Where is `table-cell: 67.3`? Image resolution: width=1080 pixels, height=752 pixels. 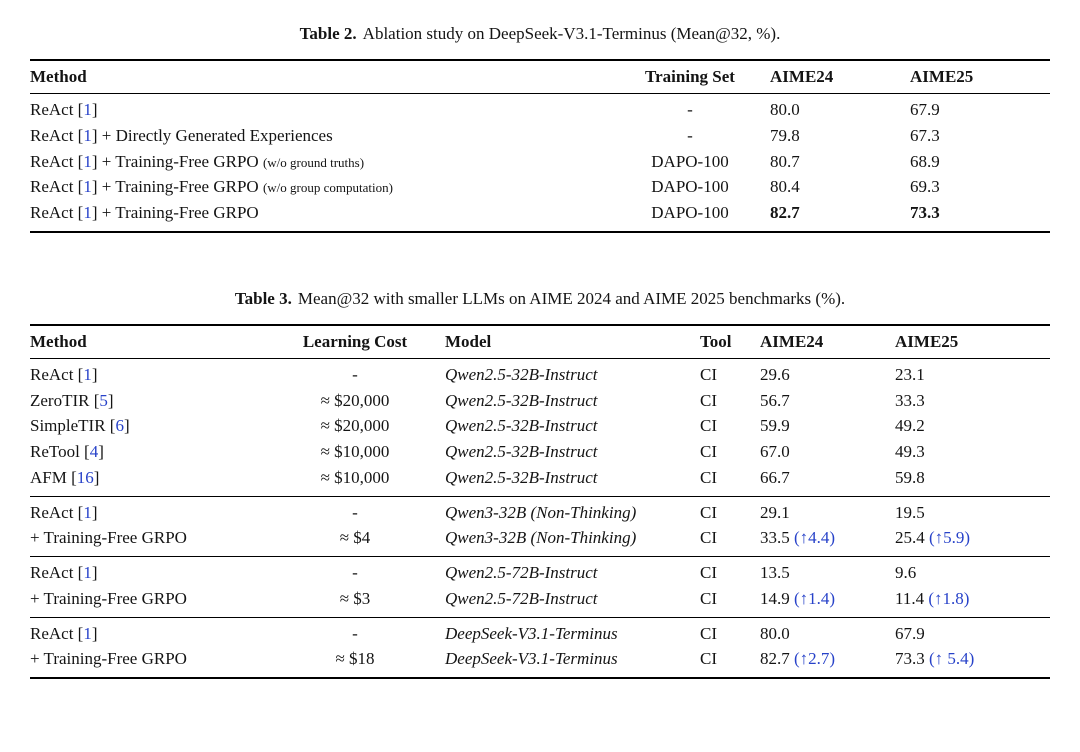 table-cell: 67.3 is located at coordinates (980, 136).